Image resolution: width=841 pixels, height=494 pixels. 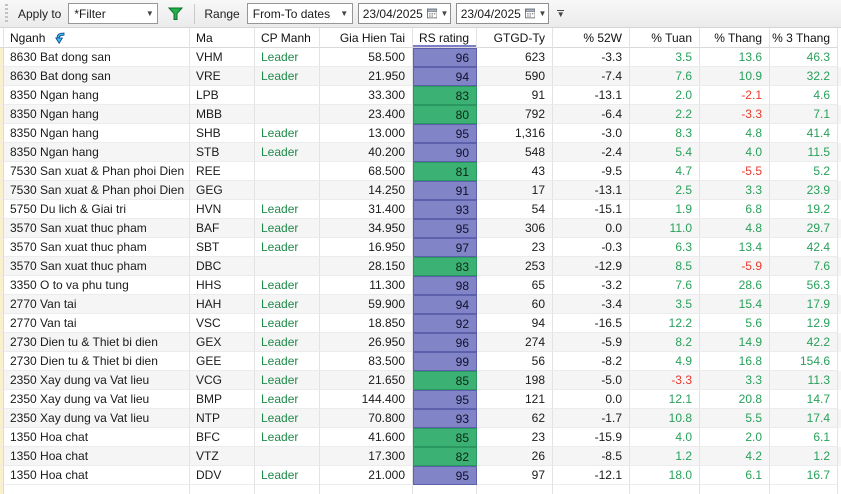 What do you see at coordinates (222, 95) in the screenshot?
I see `cell-ma: LPB` at bounding box center [222, 95].